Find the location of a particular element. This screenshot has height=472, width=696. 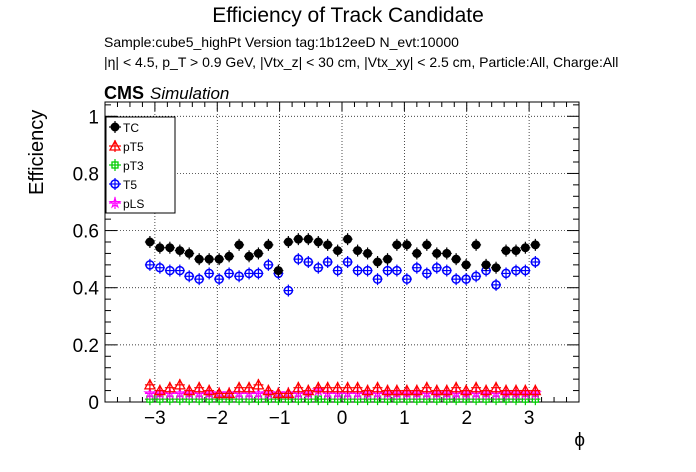

cms-label: CMS Simulation is located at coordinates (166, 93).